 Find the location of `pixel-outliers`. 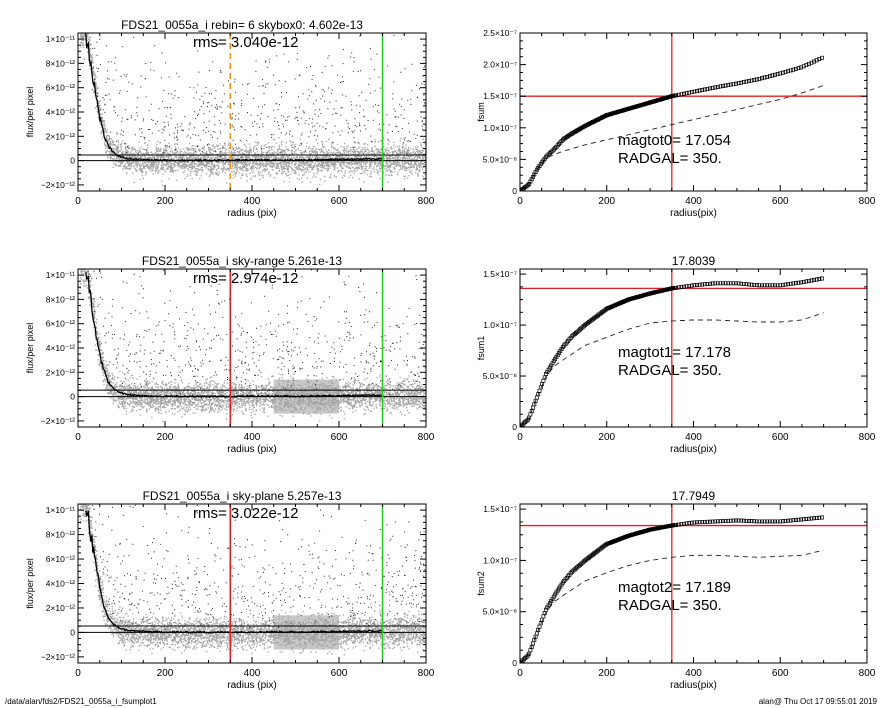

pixel-outliers is located at coordinates (257, 95).